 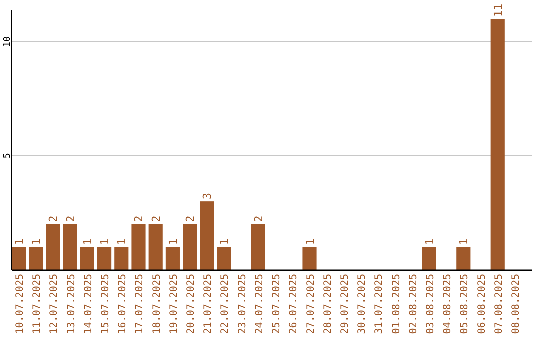 I want to click on y-tick-label: 10, so click(x=8, y=42).